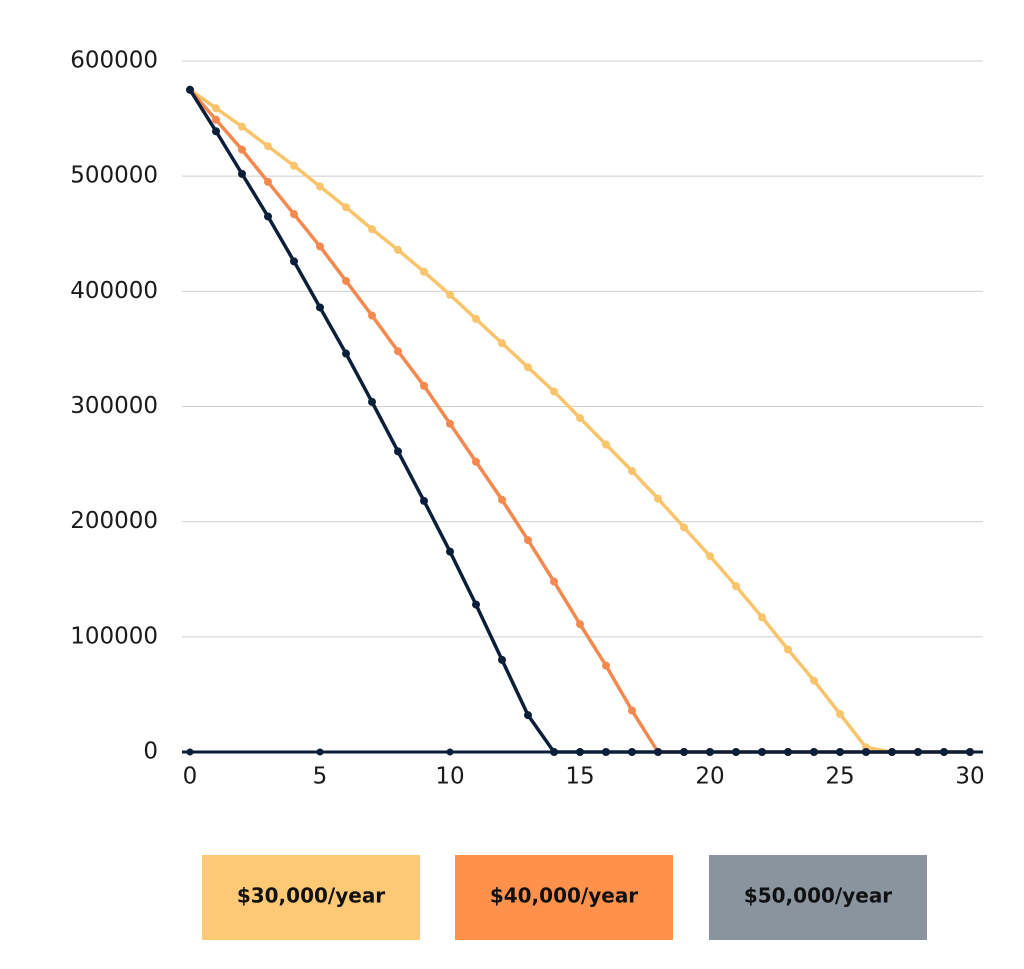 The width and height of the screenshot is (1024, 969). What do you see at coordinates (709, 777) in the screenshot?
I see `x-tick-label: 20` at bounding box center [709, 777].